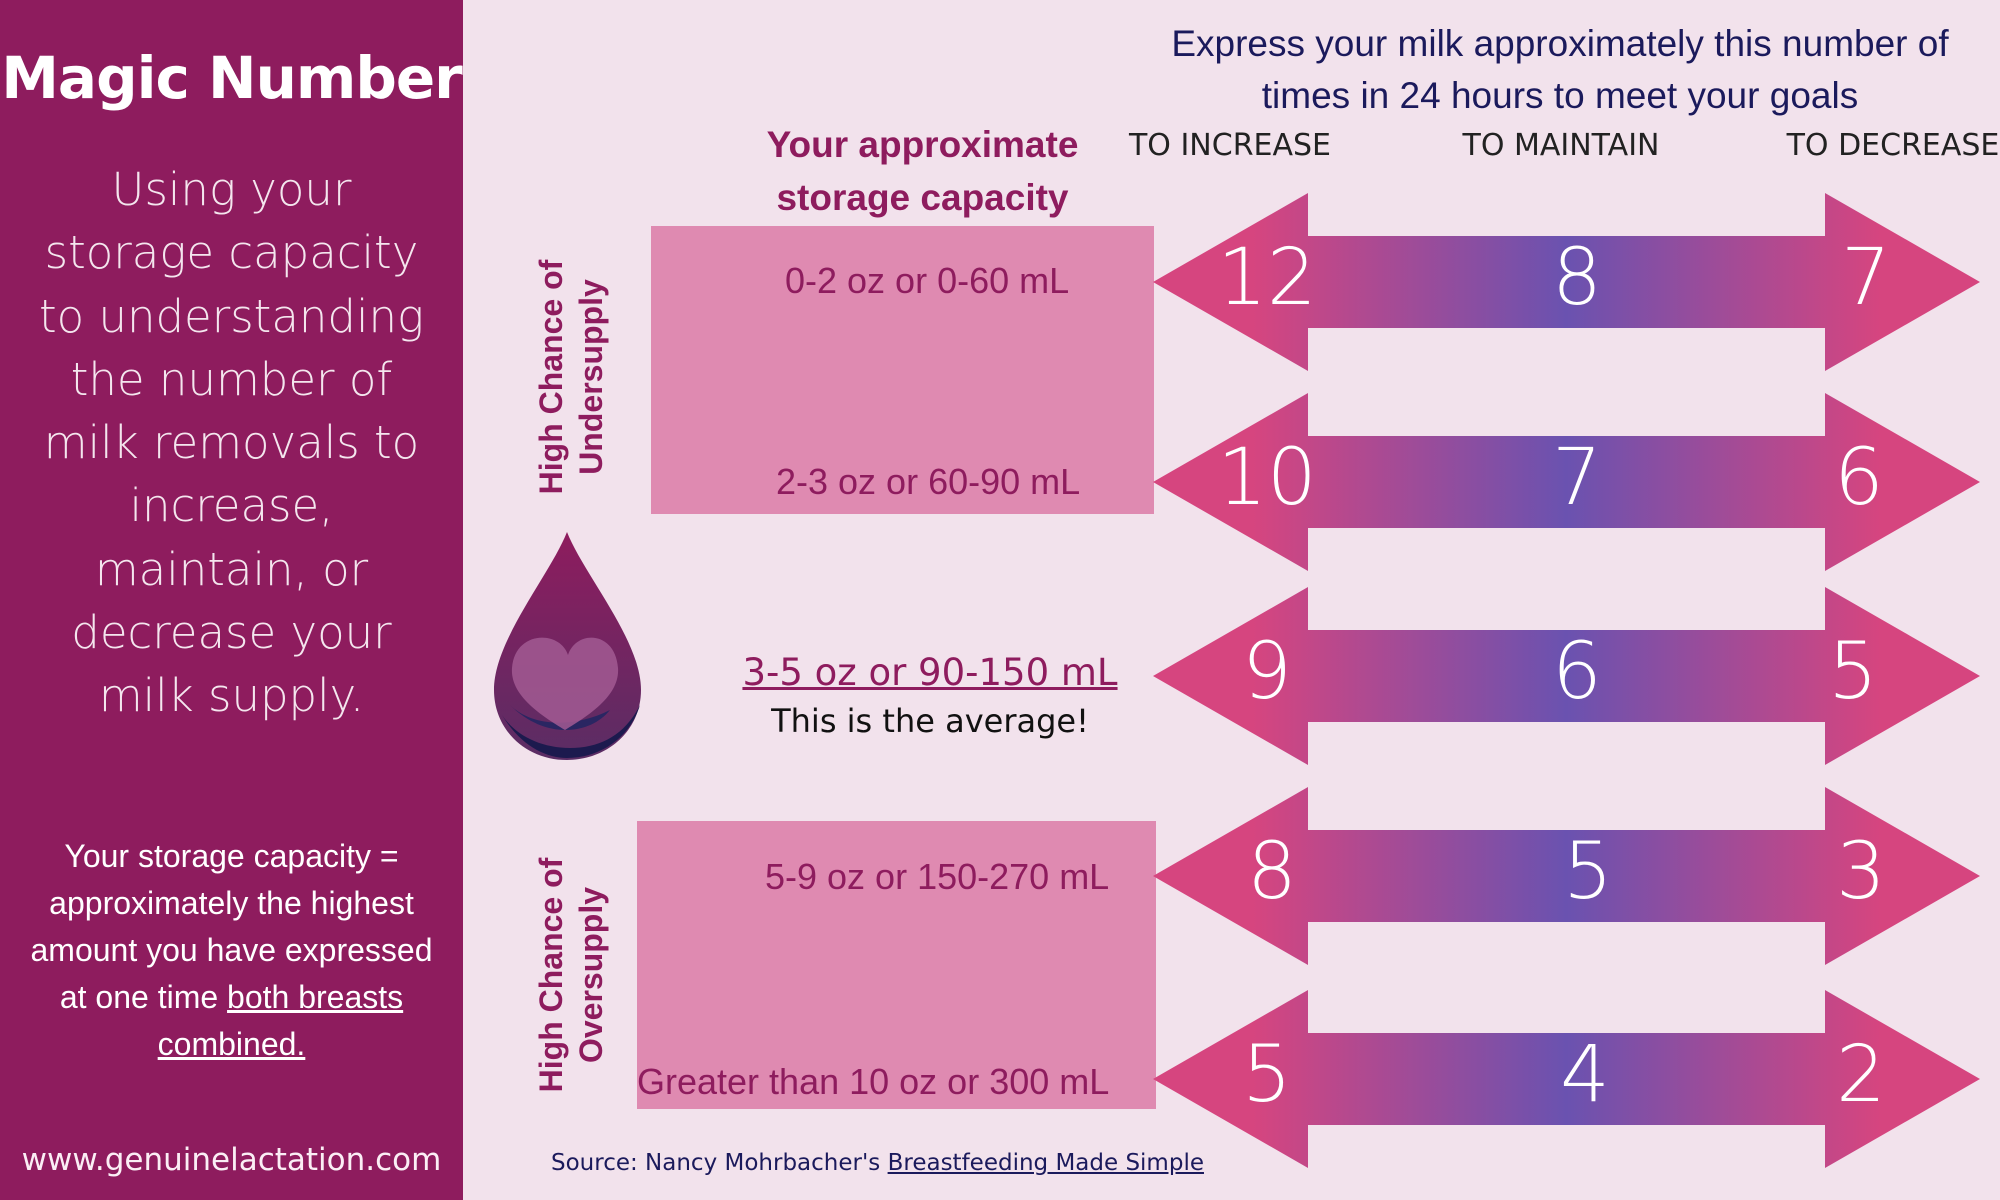 This screenshot has width=2000, height=1200. I want to click on undersupply-capacity-box, so click(902, 370).